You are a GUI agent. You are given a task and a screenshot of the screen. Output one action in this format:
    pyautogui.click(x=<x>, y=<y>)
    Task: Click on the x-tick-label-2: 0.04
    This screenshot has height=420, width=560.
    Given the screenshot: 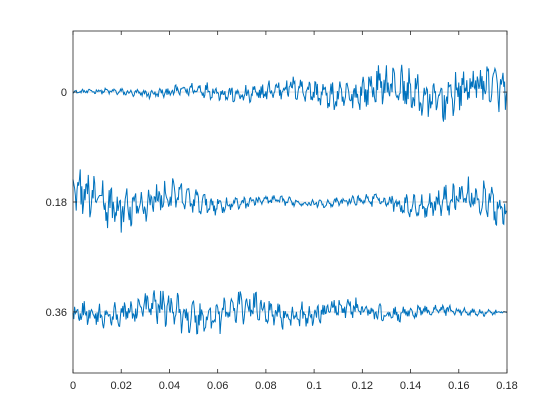 What is the action you would take?
    pyautogui.click(x=169, y=386)
    